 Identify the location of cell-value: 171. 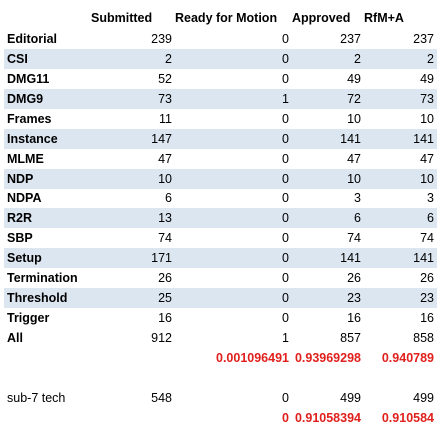
(161, 258).